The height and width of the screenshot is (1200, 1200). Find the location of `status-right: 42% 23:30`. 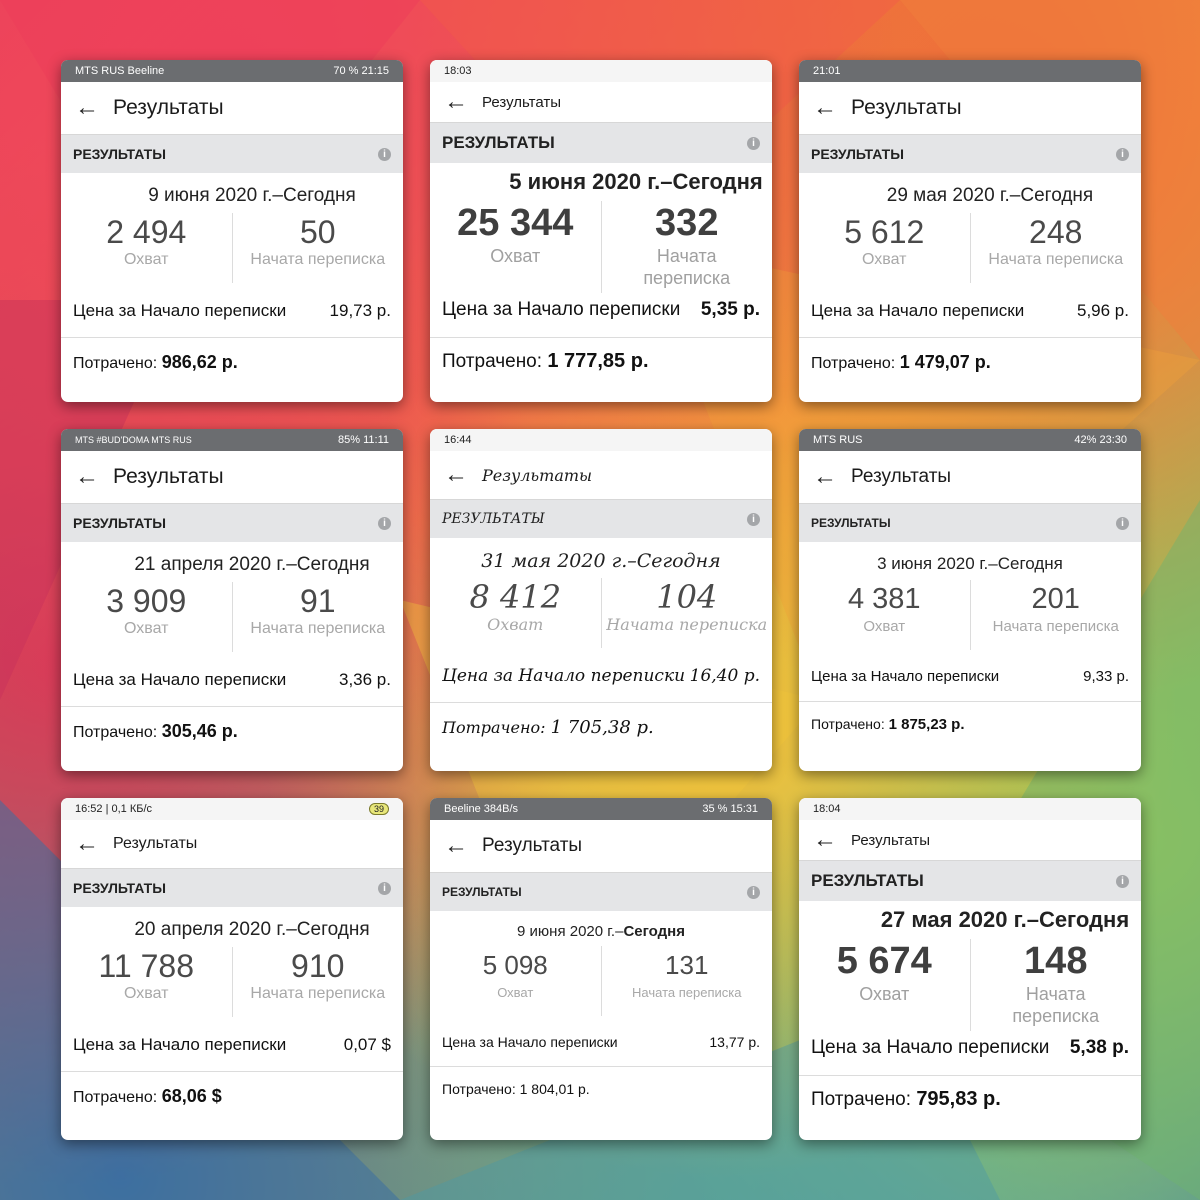

status-right: 42% 23:30 is located at coordinates (1100, 440).